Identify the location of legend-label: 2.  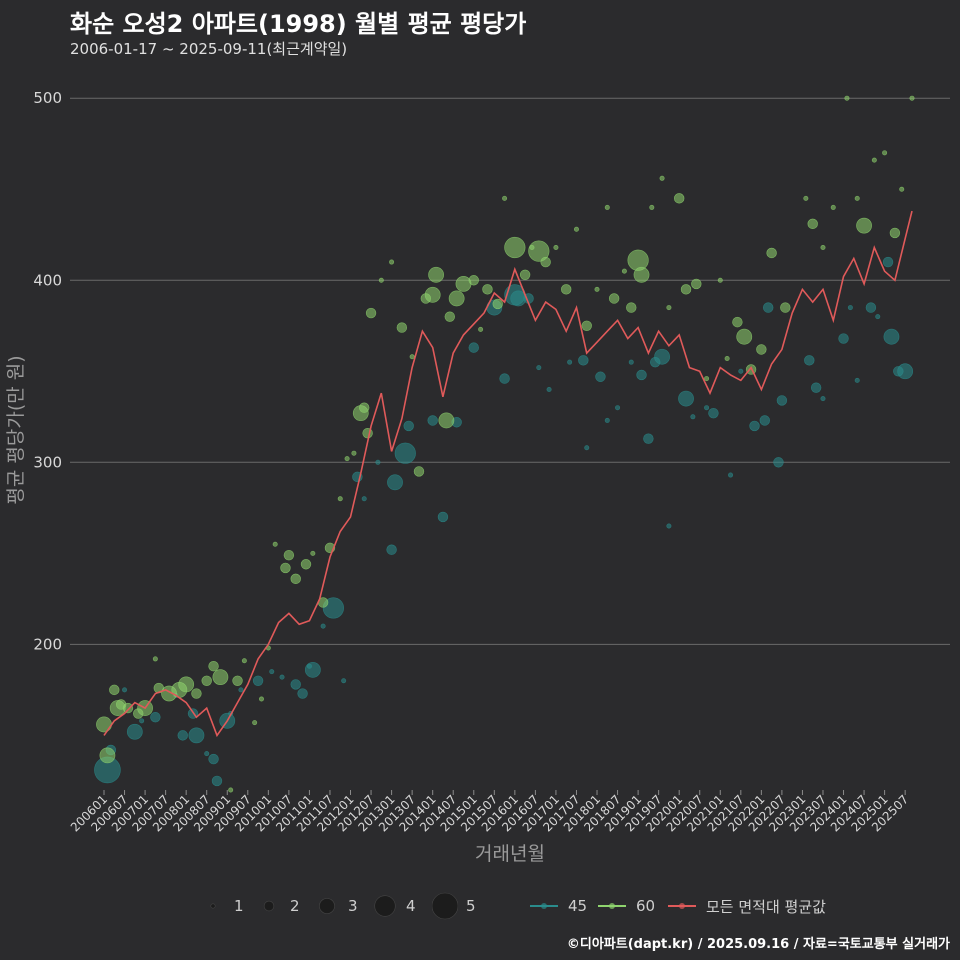
(295, 906).